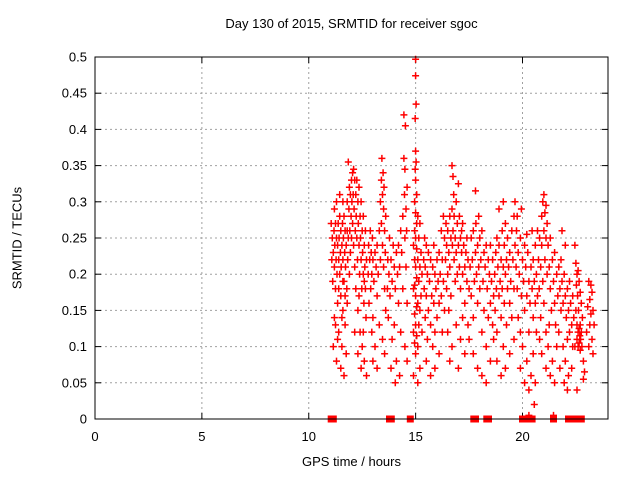  What do you see at coordinates (78, 201) in the screenshot?
I see `y-tick-label: 0.3` at bounding box center [78, 201].